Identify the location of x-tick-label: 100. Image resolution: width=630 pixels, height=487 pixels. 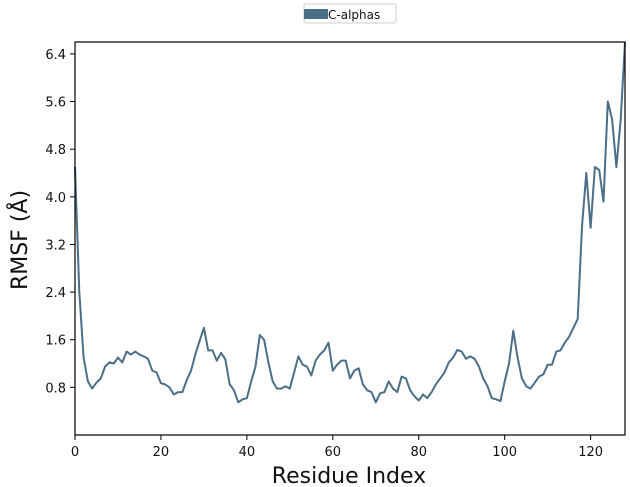
(504, 452).